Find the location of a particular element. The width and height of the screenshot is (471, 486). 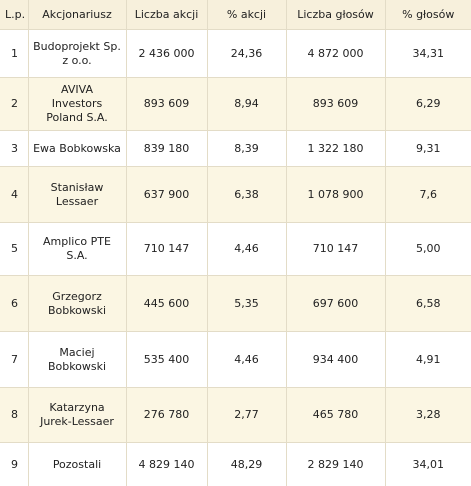

cell-votes: 465 780 is located at coordinates (335, 415).